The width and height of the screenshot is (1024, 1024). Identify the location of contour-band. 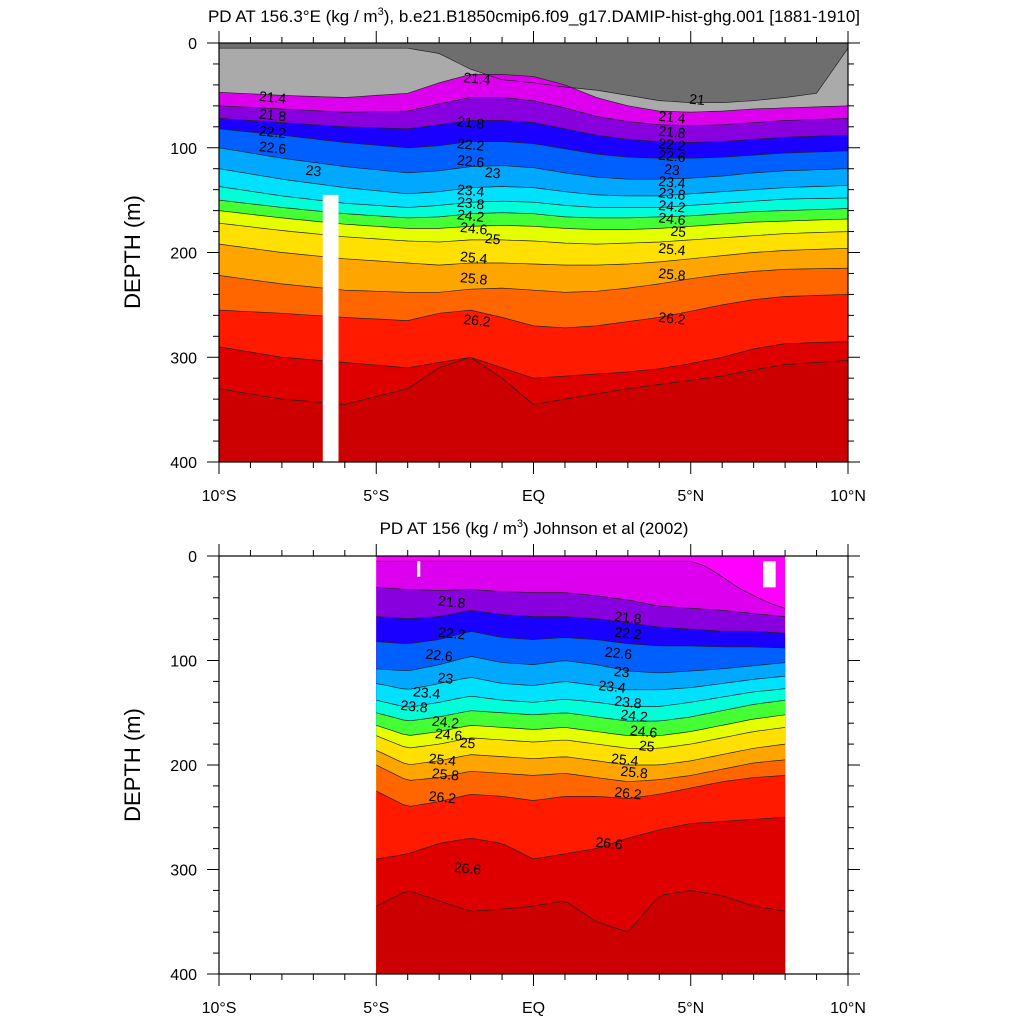
(533, 409).